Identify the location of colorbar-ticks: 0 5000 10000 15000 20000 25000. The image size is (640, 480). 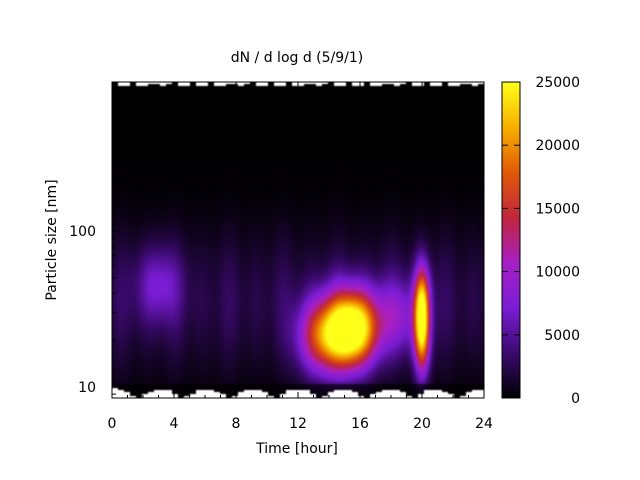
(541, 241).